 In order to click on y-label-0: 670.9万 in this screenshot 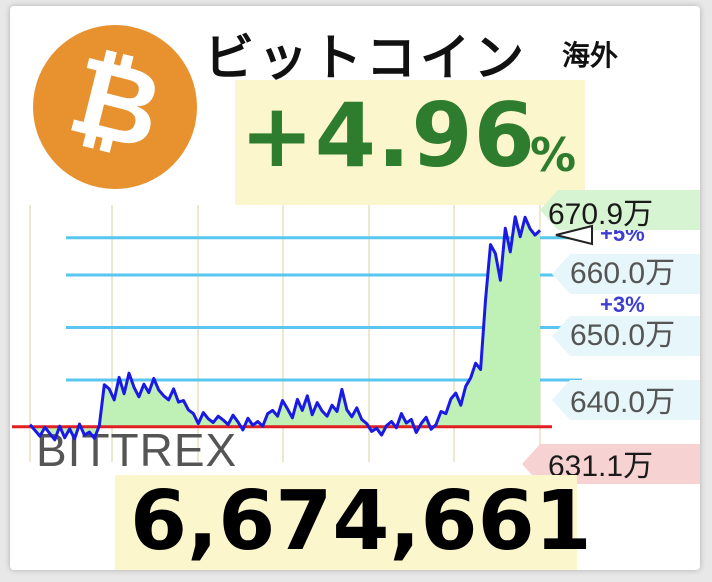, I will do `click(600, 214)`.